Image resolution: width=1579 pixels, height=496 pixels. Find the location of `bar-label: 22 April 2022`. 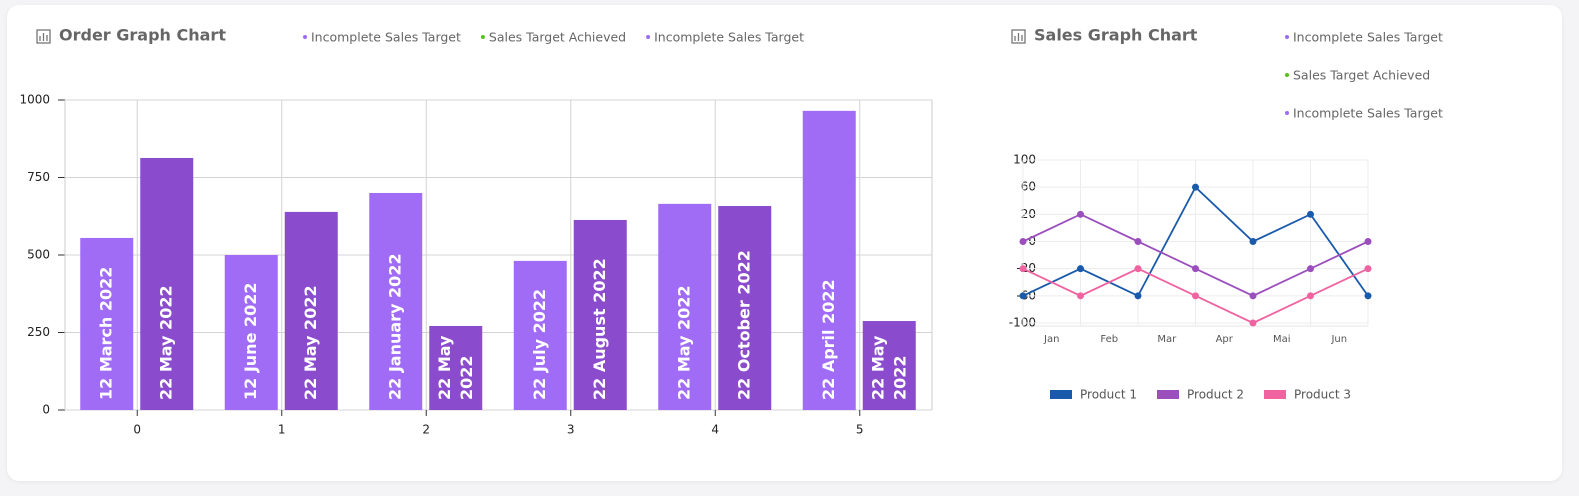

bar-label: 22 April 2022 is located at coordinates (828, 339).